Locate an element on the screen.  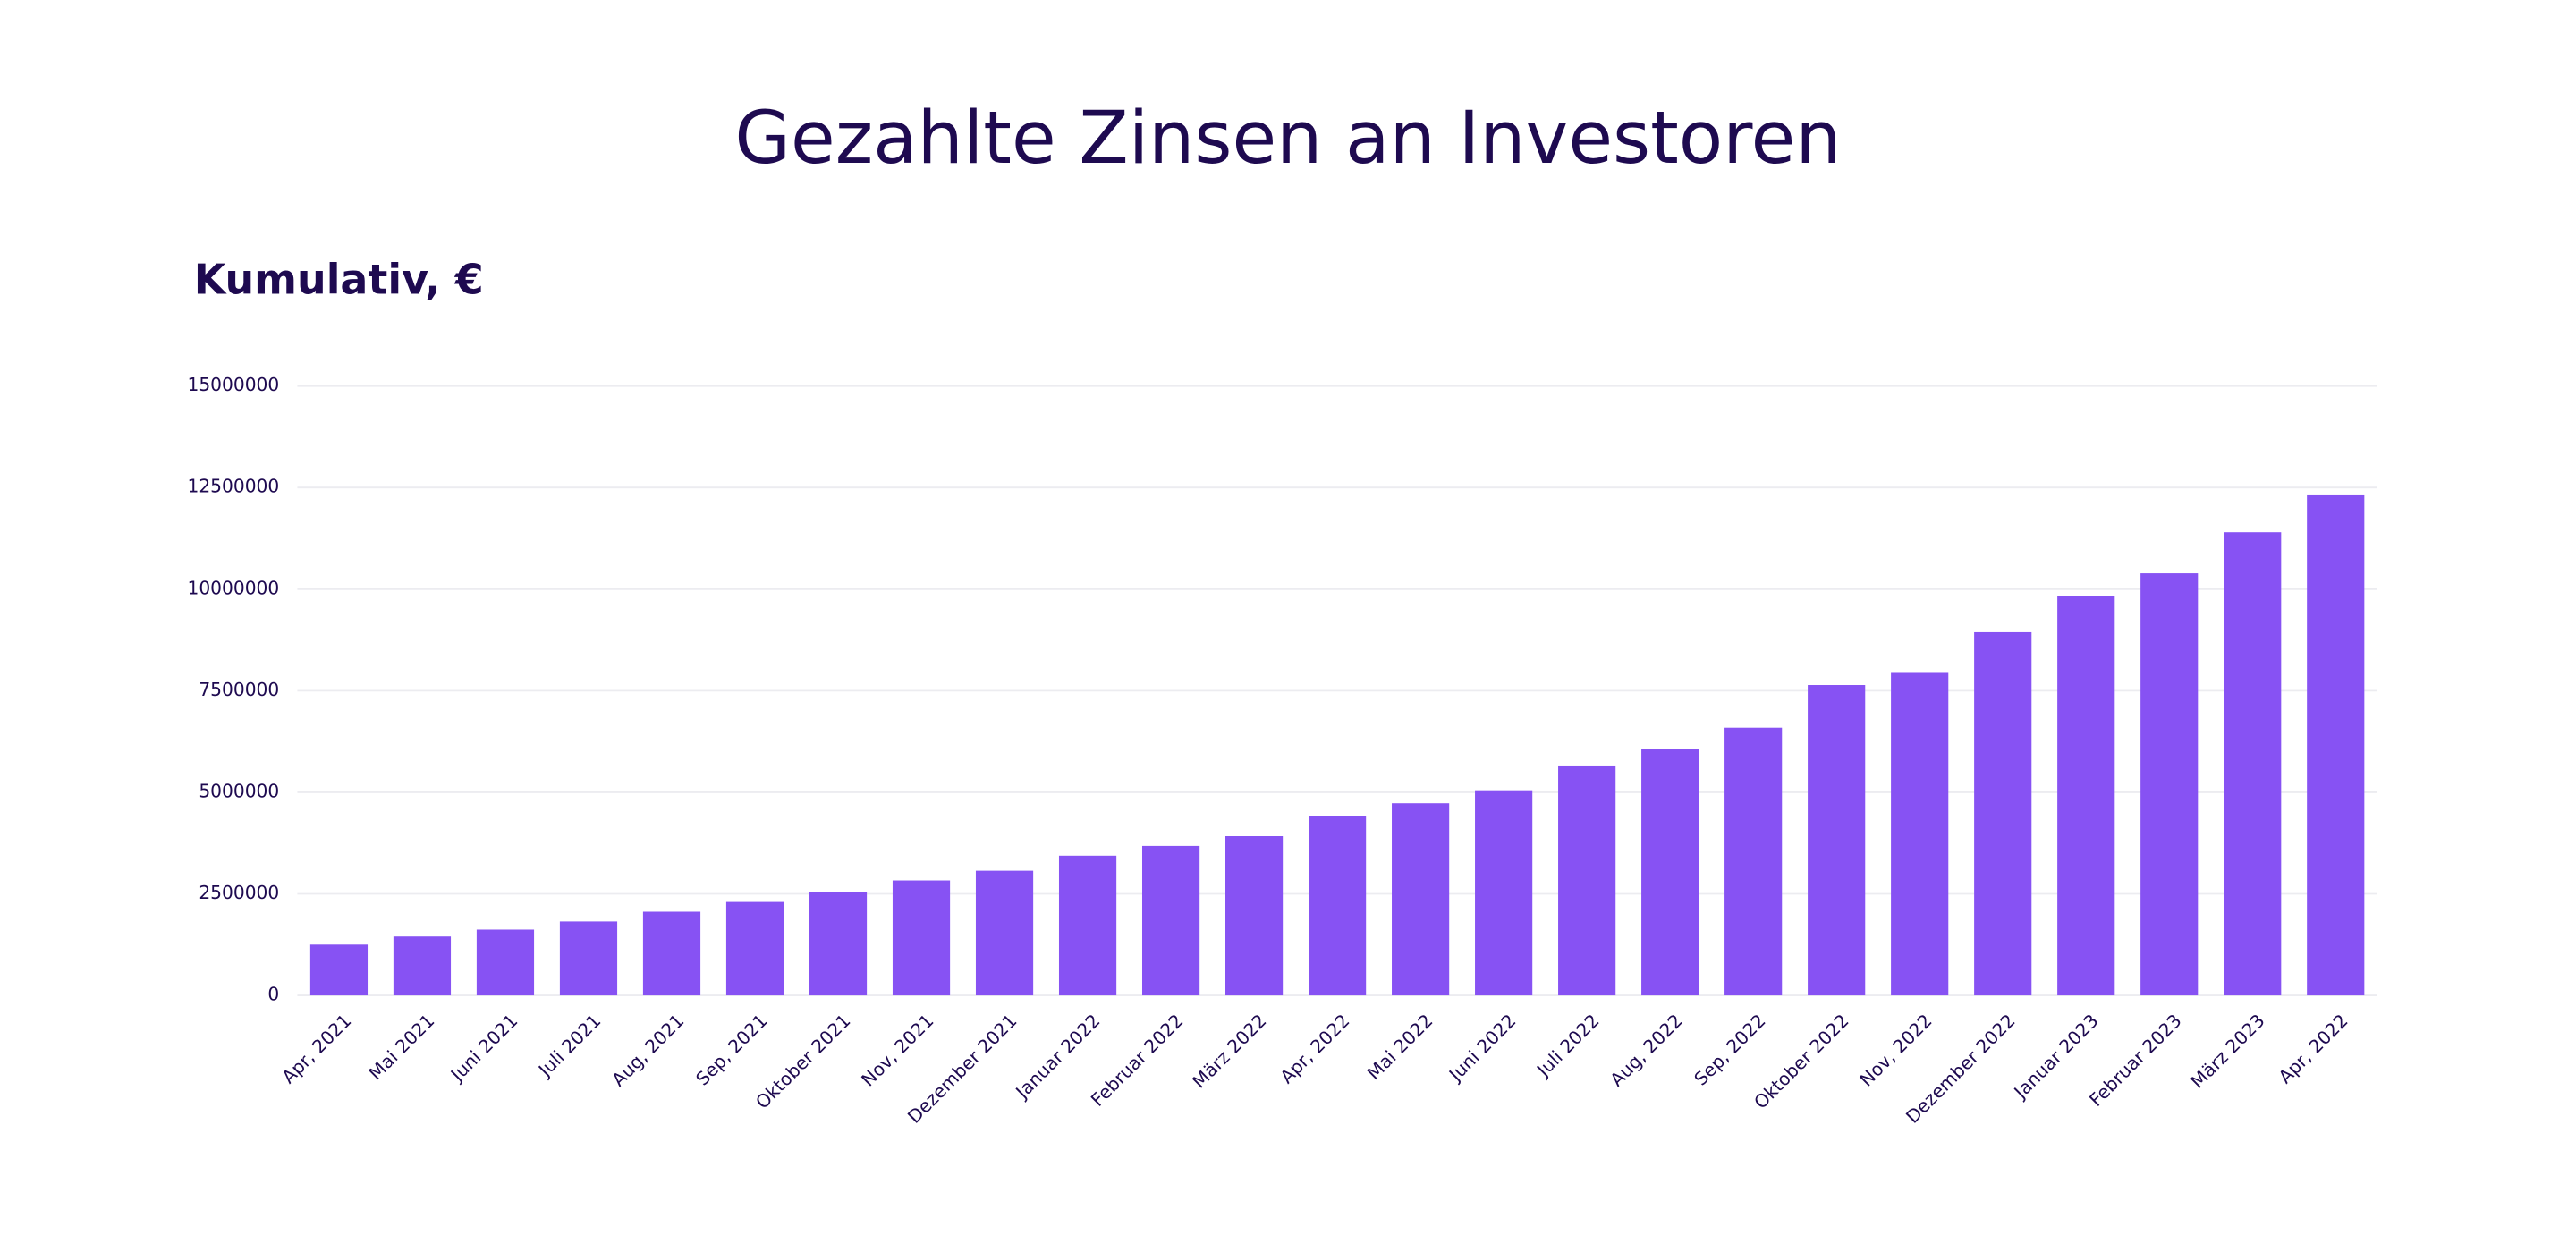
y-tick-label: 15000000 is located at coordinates (233, 384).